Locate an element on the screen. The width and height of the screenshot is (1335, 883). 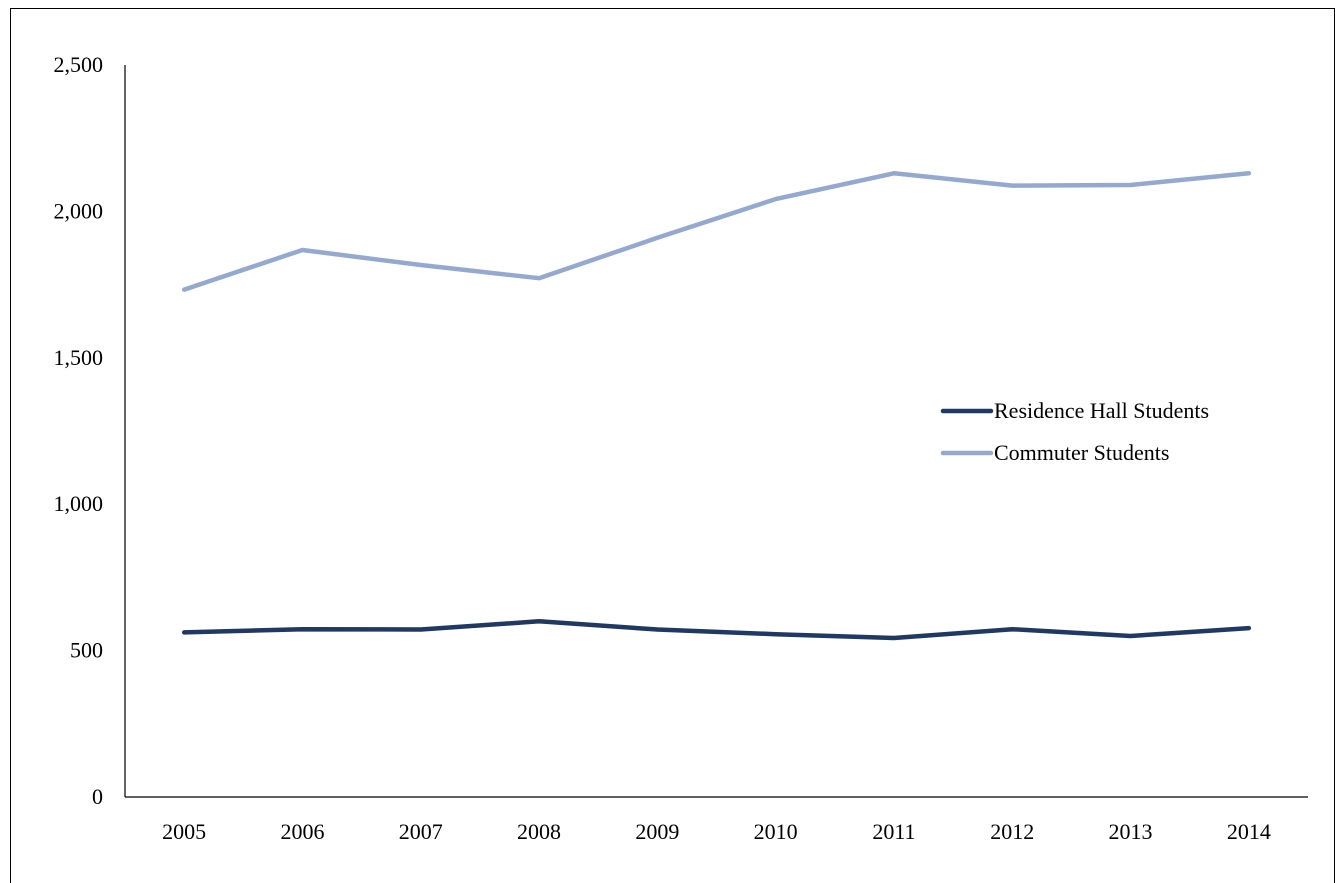
legend-item: Commuter Students is located at coordinates (1054, 452).